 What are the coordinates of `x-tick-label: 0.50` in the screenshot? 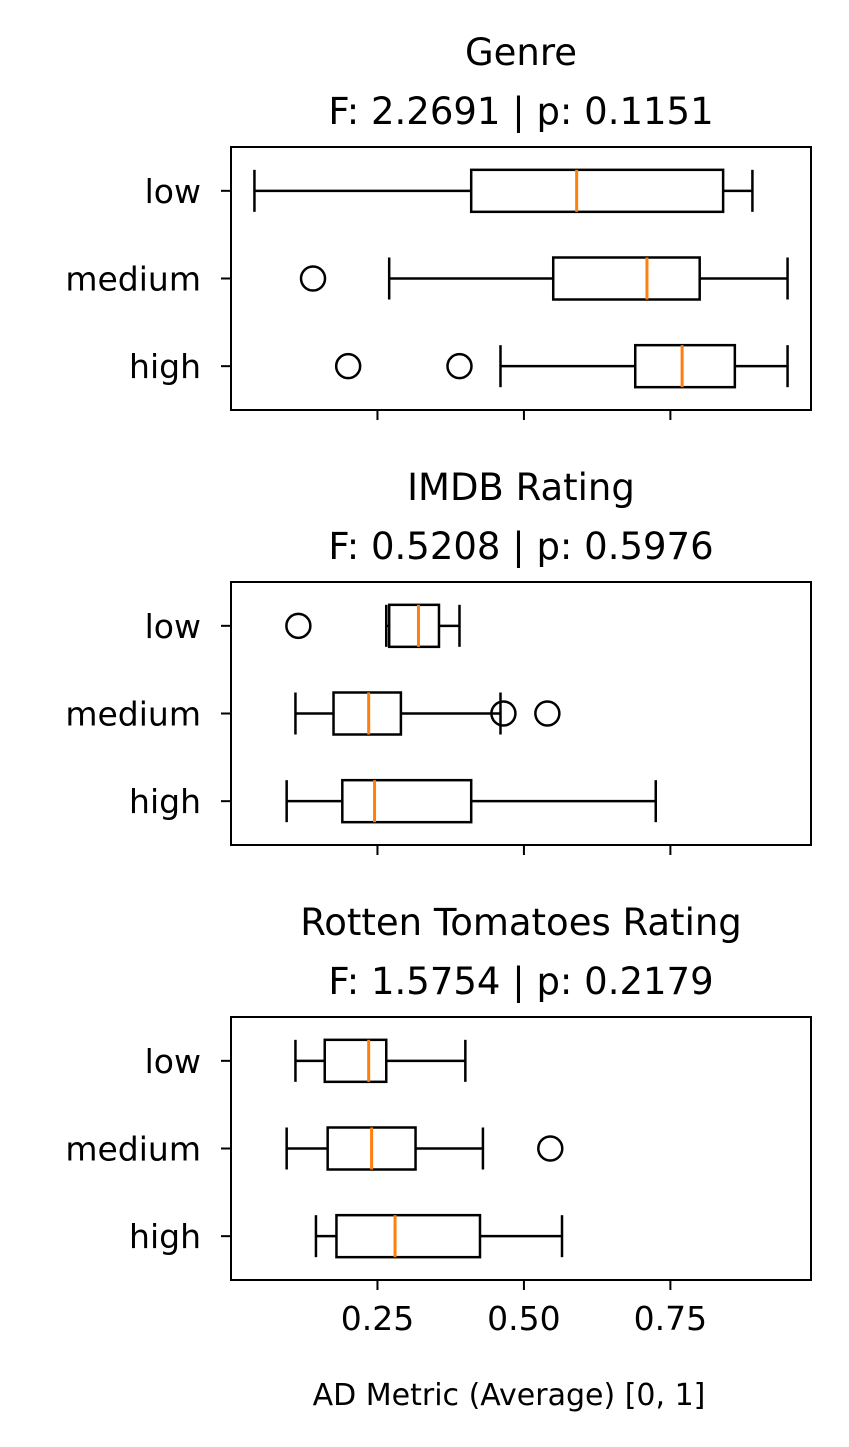 It's located at (523, 1318).